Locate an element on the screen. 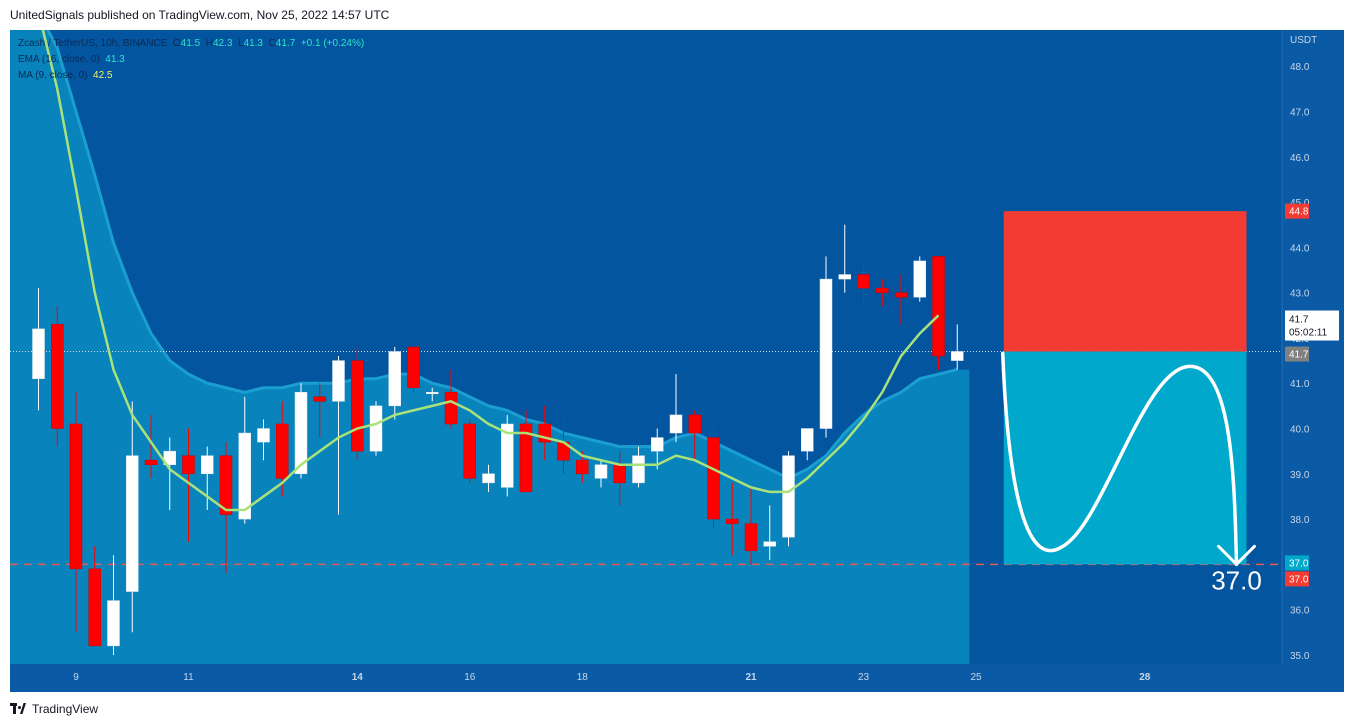 The width and height of the screenshot is (1354, 727). y-tick-label: 36.0 is located at coordinates (1300, 611).